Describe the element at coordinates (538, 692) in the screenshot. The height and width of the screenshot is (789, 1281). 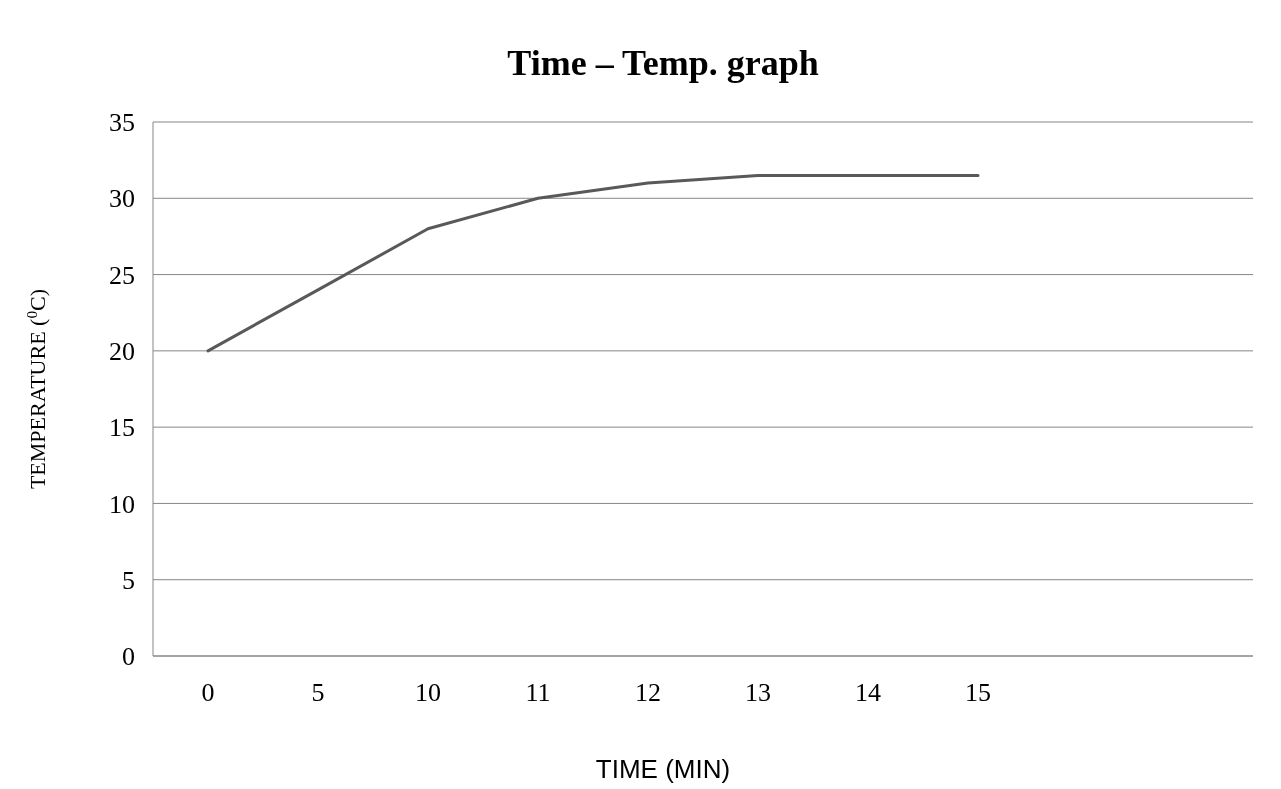
I see `x-tick-label: 11` at that location.